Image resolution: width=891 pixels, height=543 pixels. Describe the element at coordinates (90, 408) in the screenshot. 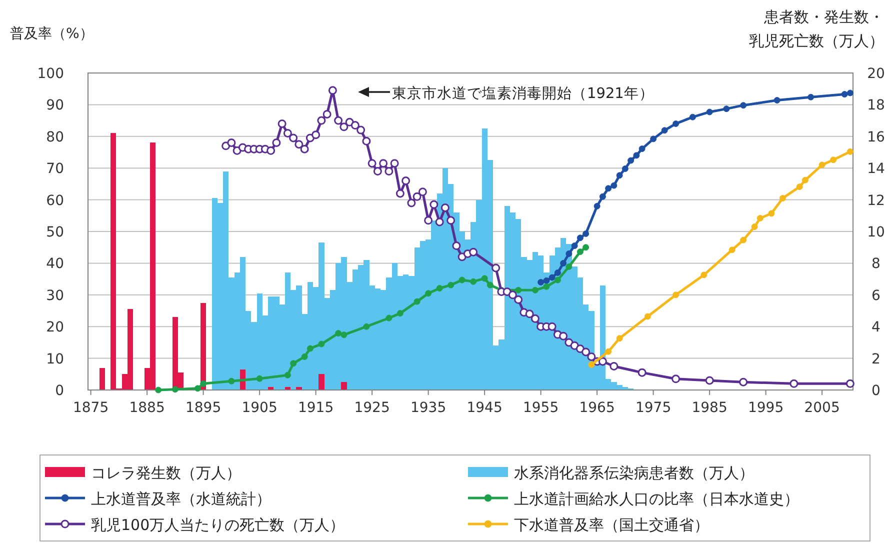

I see `x-tick-label: 1875` at that location.